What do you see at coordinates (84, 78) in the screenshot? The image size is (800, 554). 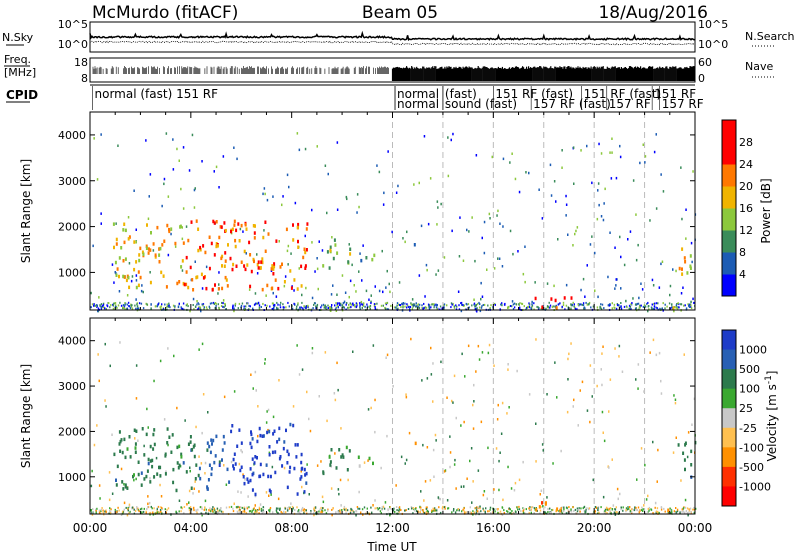 I see `freq-left-tick-bottom: 8` at bounding box center [84, 78].